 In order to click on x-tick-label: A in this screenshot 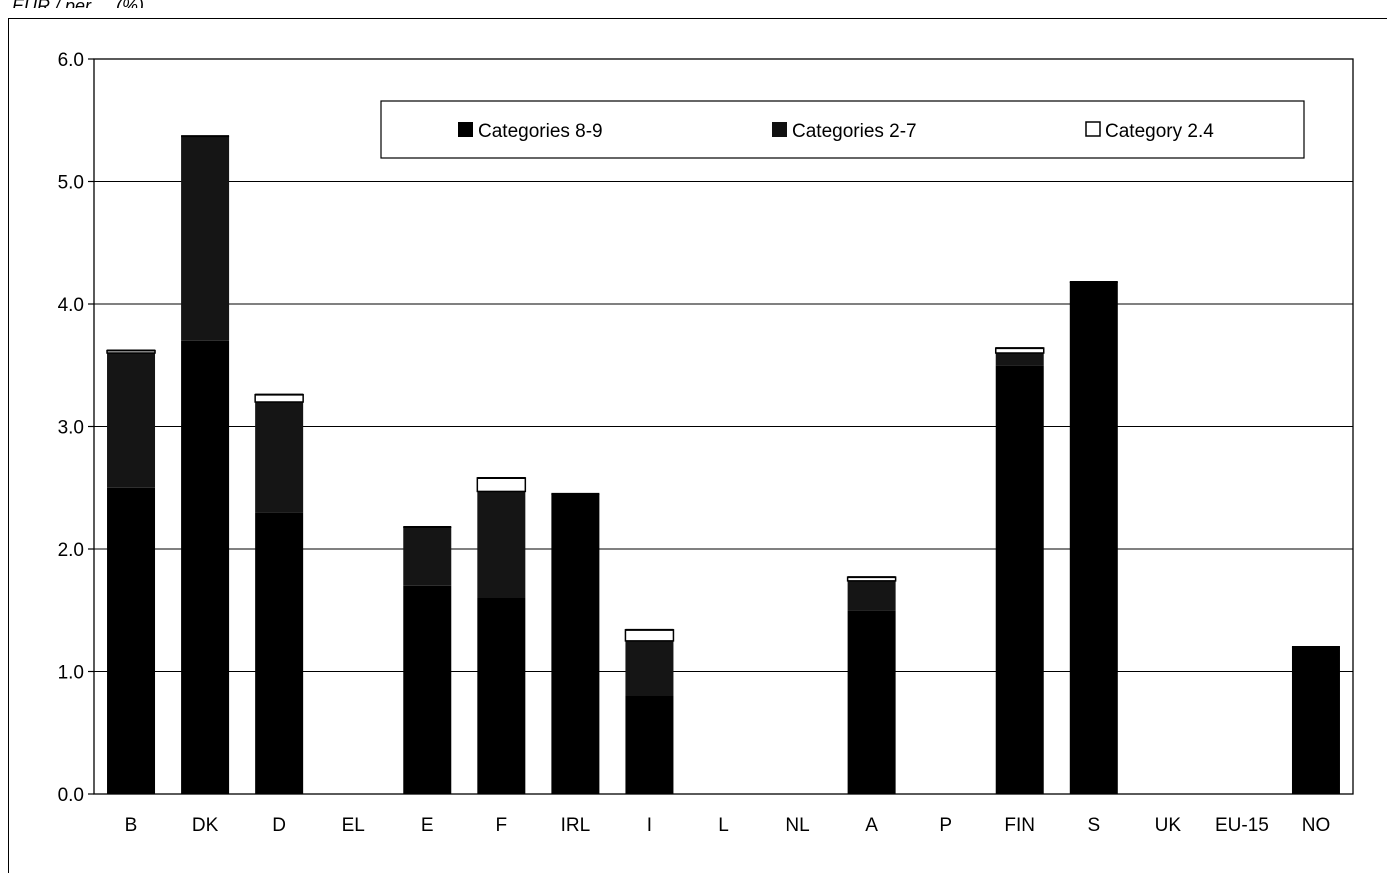, I will do `click(871, 825)`.